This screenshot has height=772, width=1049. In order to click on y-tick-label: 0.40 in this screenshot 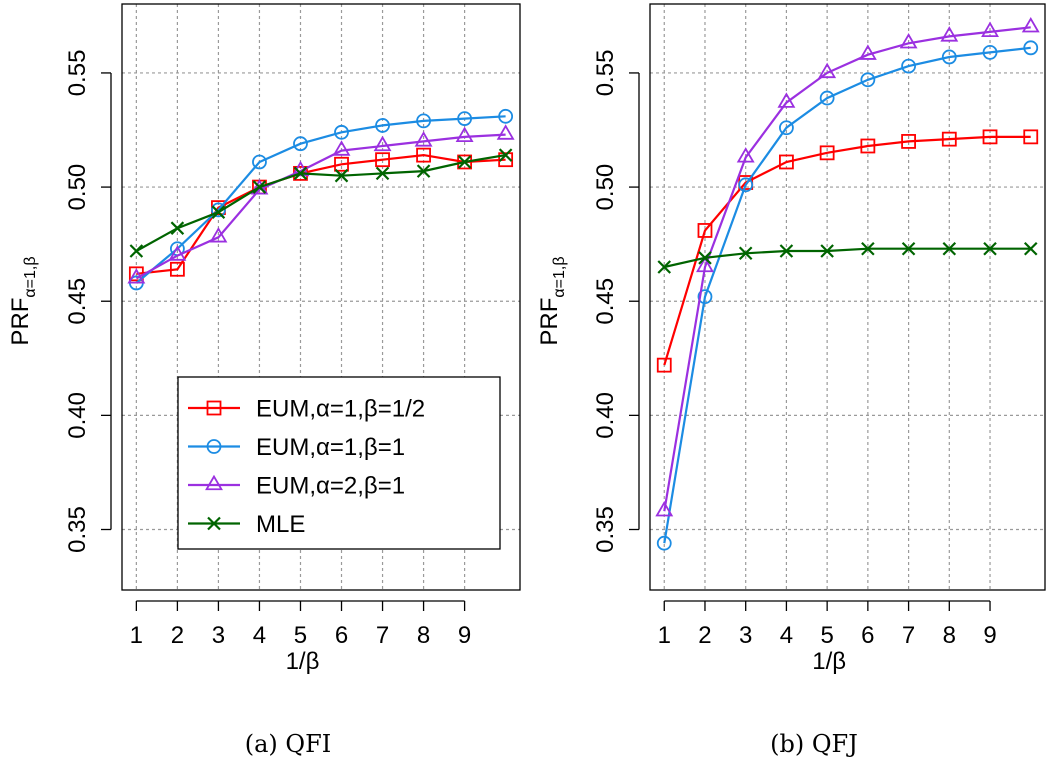, I will do `click(605, 415)`.